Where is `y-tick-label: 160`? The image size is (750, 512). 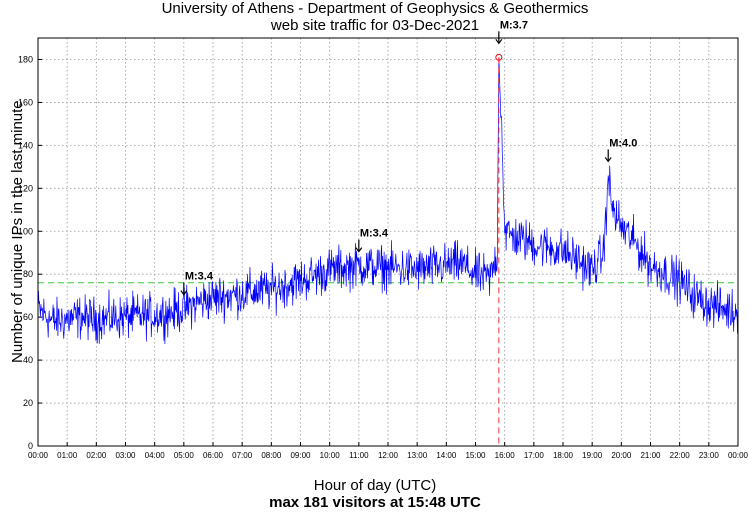
y-tick-label: 160 is located at coordinates (25, 102).